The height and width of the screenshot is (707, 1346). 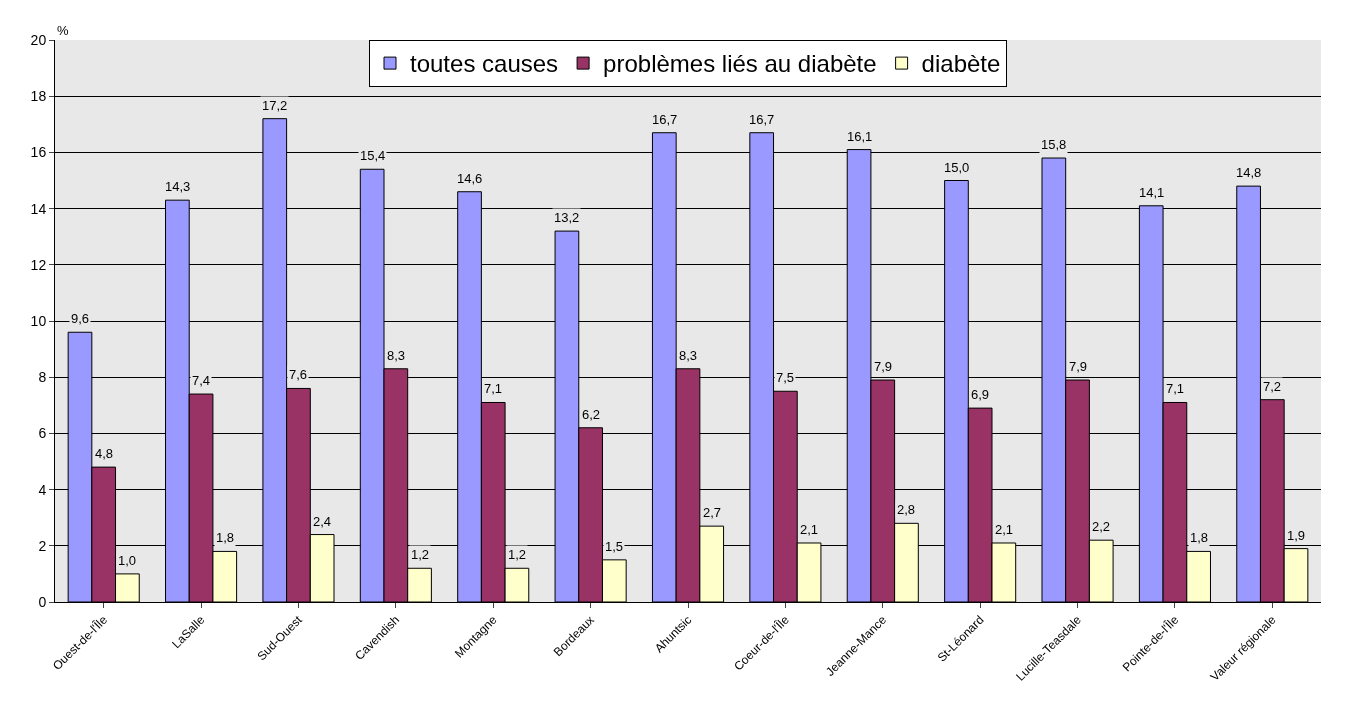 What do you see at coordinates (567, 217) in the screenshot?
I see `data-label: 13,2` at bounding box center [567, 217].